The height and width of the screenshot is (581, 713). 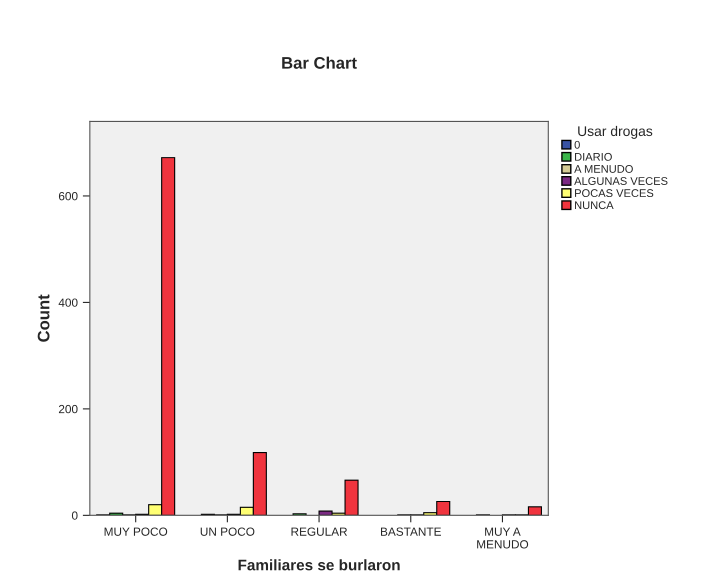 What do you see at coordinates (320, 531) in the screenshot?
I see `x-tick-label: REGULAR` at bounding box center [320, 531].